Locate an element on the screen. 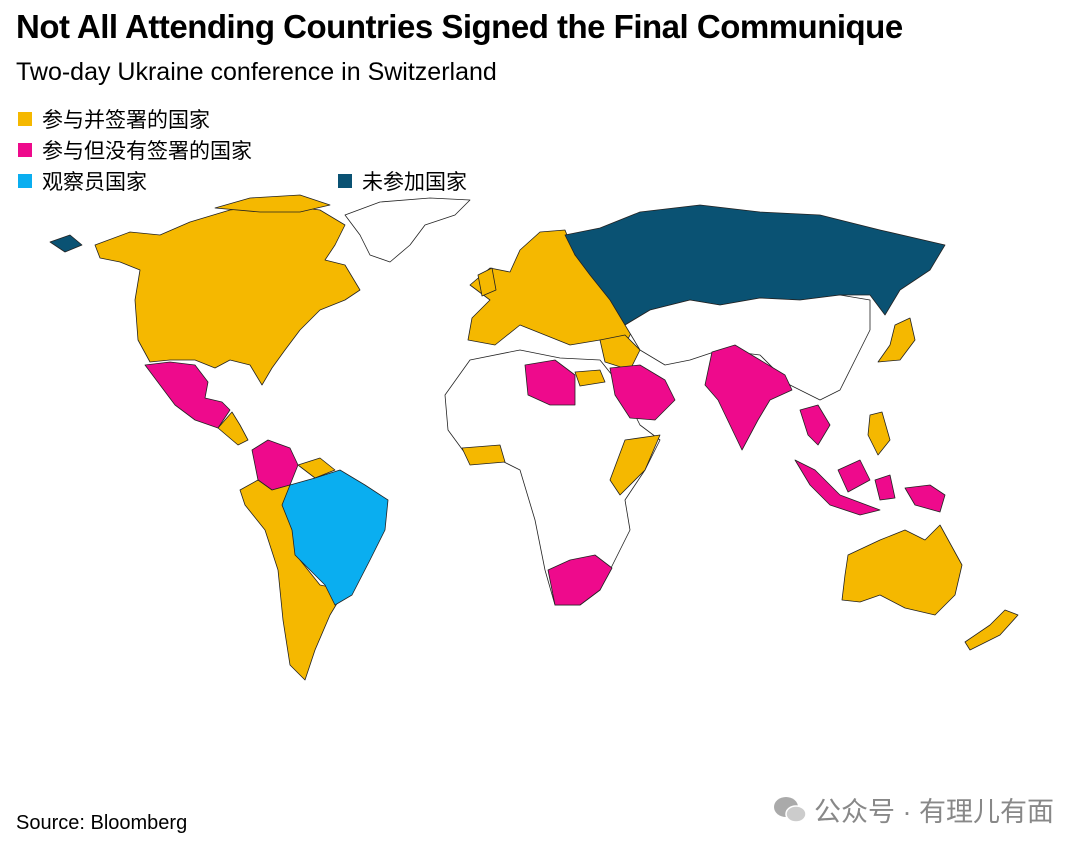  uk is located at coordinates (487, 282).